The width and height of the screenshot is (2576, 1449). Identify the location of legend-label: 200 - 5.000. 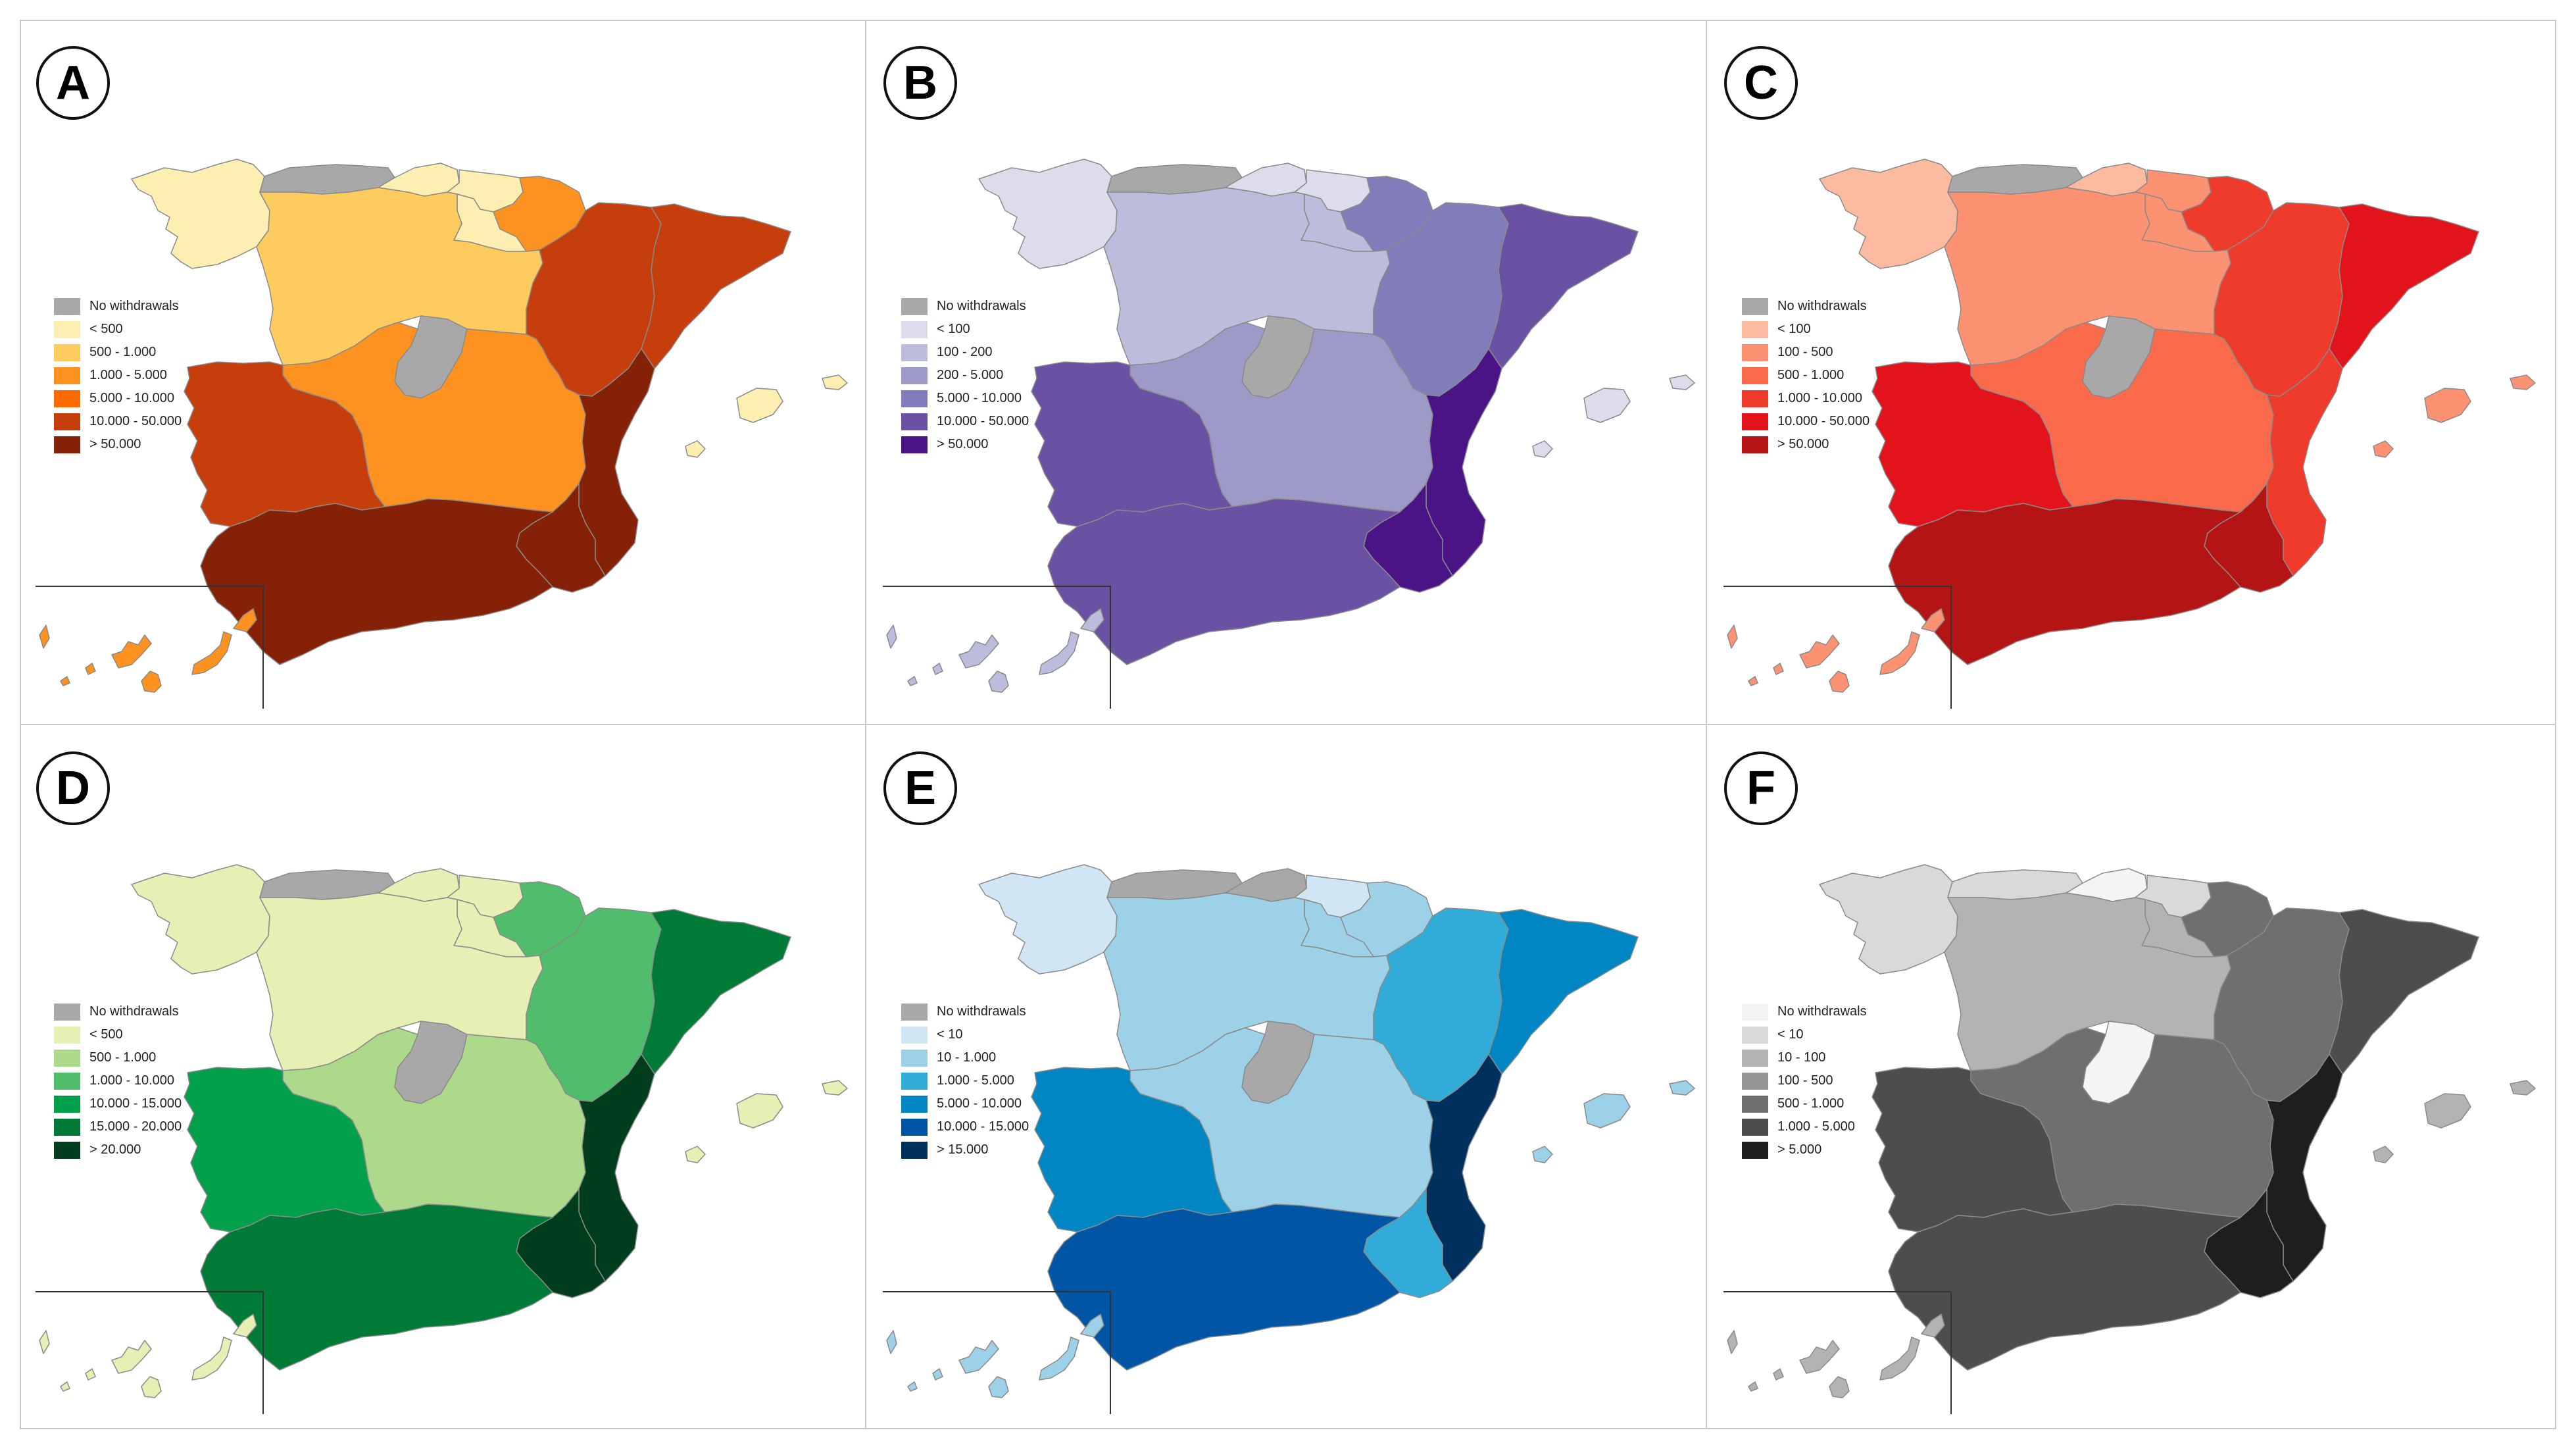
(970, 375).